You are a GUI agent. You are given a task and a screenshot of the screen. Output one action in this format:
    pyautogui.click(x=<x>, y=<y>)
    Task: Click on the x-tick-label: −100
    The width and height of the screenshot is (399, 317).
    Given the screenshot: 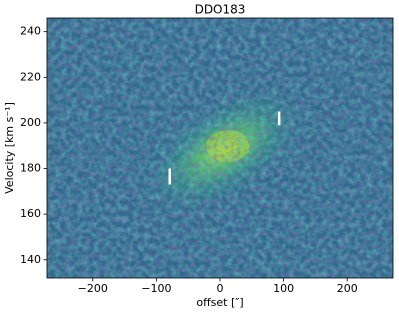 What is the action you would take?
    pyautogui.click(x=156, y=288)
    